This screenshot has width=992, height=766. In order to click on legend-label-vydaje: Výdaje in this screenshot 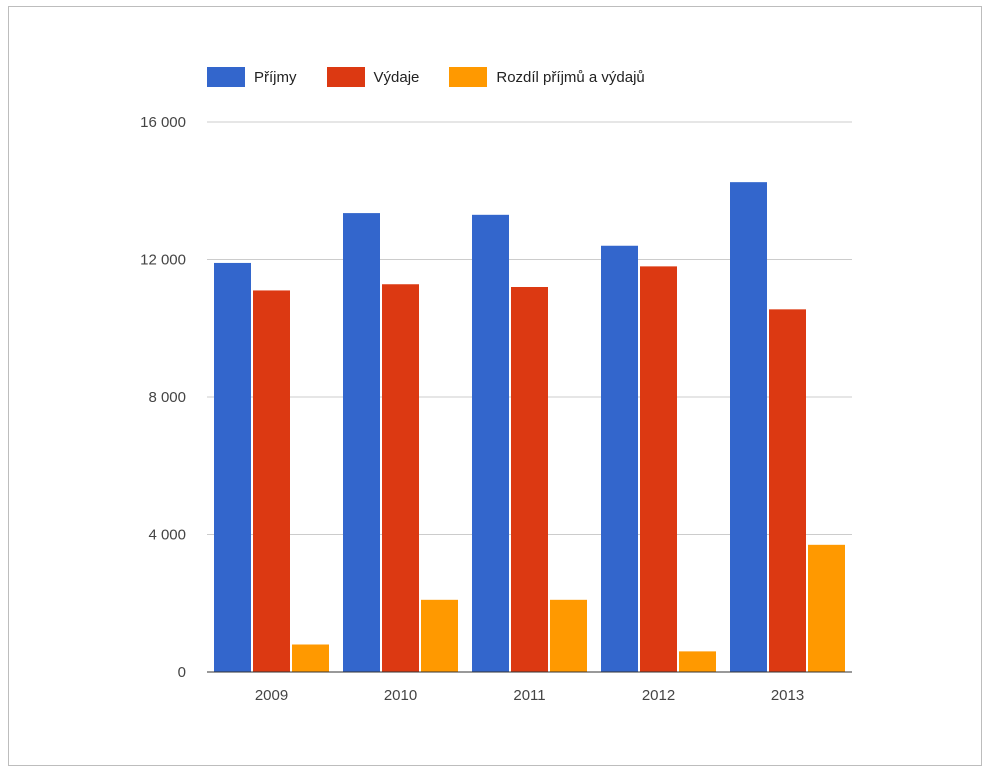, I will do `click(396, 77)`.